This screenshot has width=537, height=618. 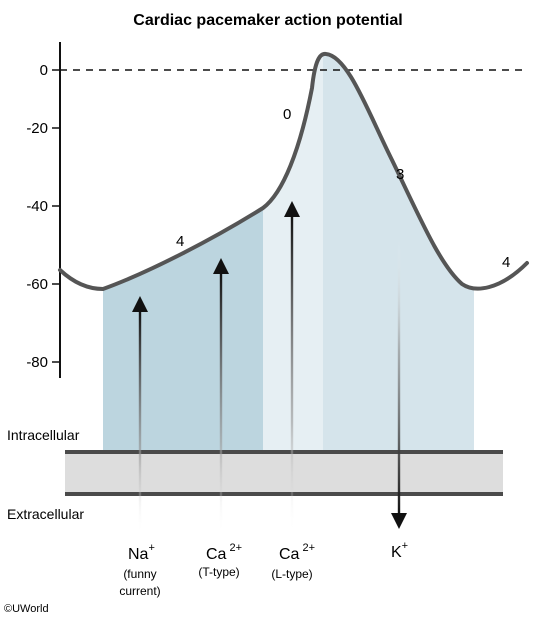 I want to click on ca-l-charge: 2+, so click(x=308, y=548).